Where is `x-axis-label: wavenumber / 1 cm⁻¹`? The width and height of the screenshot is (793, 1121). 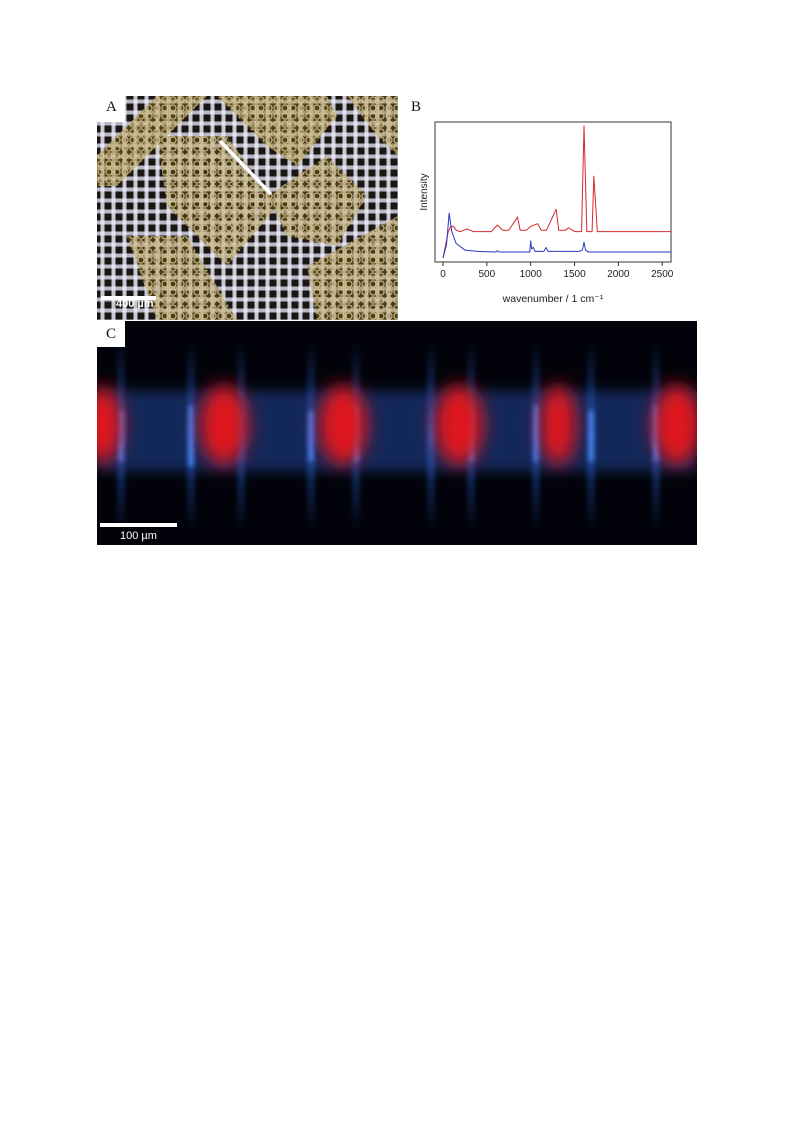 x-axis-label: wavenumber / 1 cm⁻¹ is located at coordinates (553, 299).